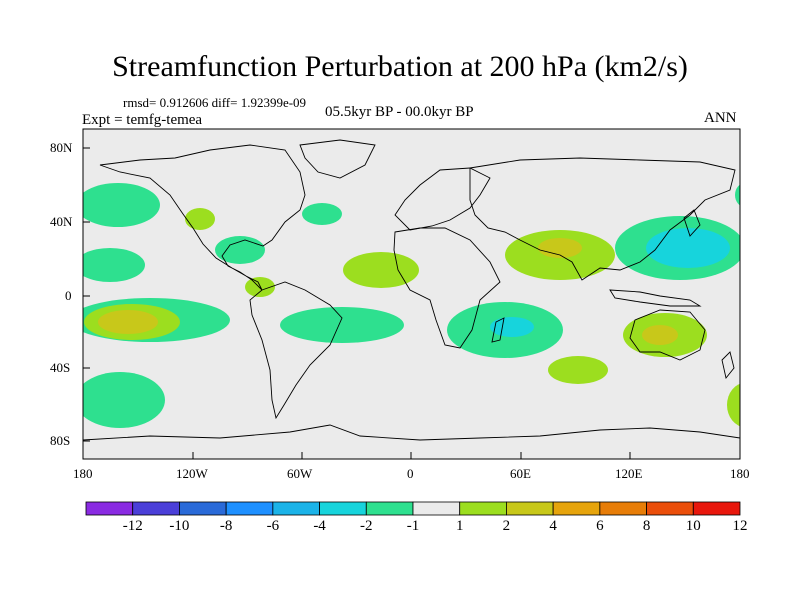  What do you see at coordinates (124, 400) in the screenshot?
I see `contour-teal-sspac` at bounding box center [124, 400].